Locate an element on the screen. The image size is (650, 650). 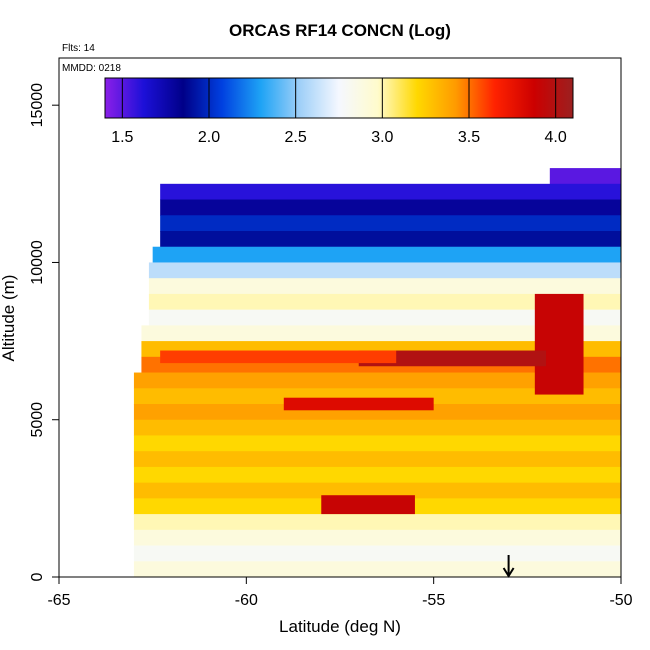
date-annotation: MMDD: 0218 is located at coordinates (91, 68).